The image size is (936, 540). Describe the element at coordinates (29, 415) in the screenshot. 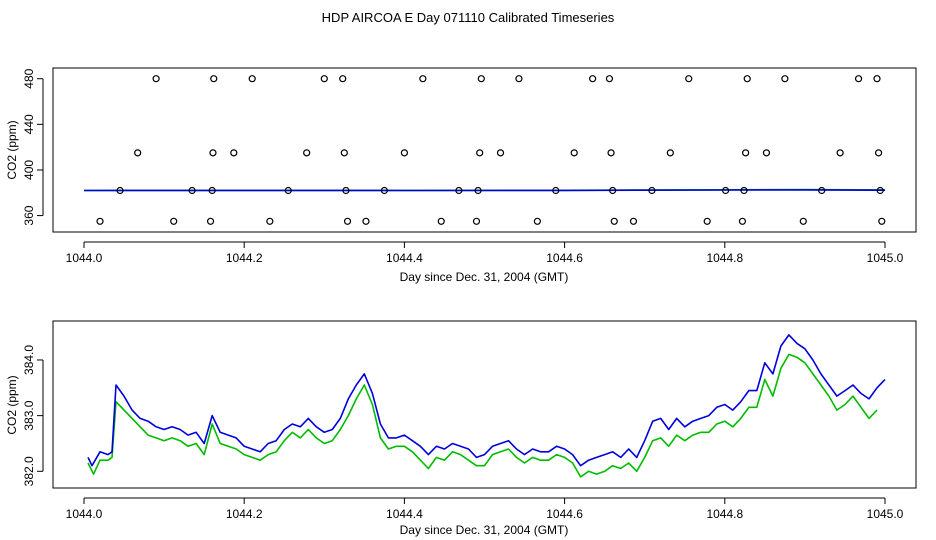

I see `bottom-plot-y-tick-label: 383.0` at that location.